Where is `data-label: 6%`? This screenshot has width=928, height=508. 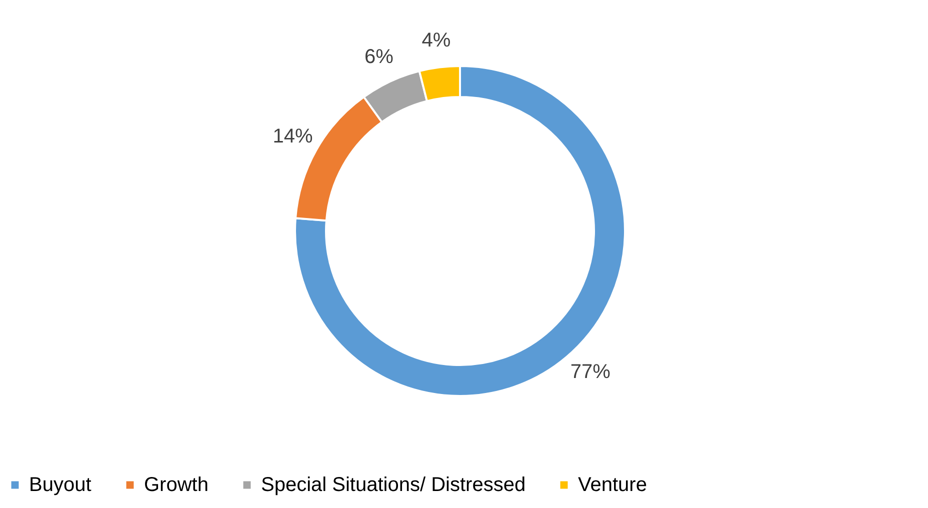 data-label: 6% is located at coordinates (379, 57).